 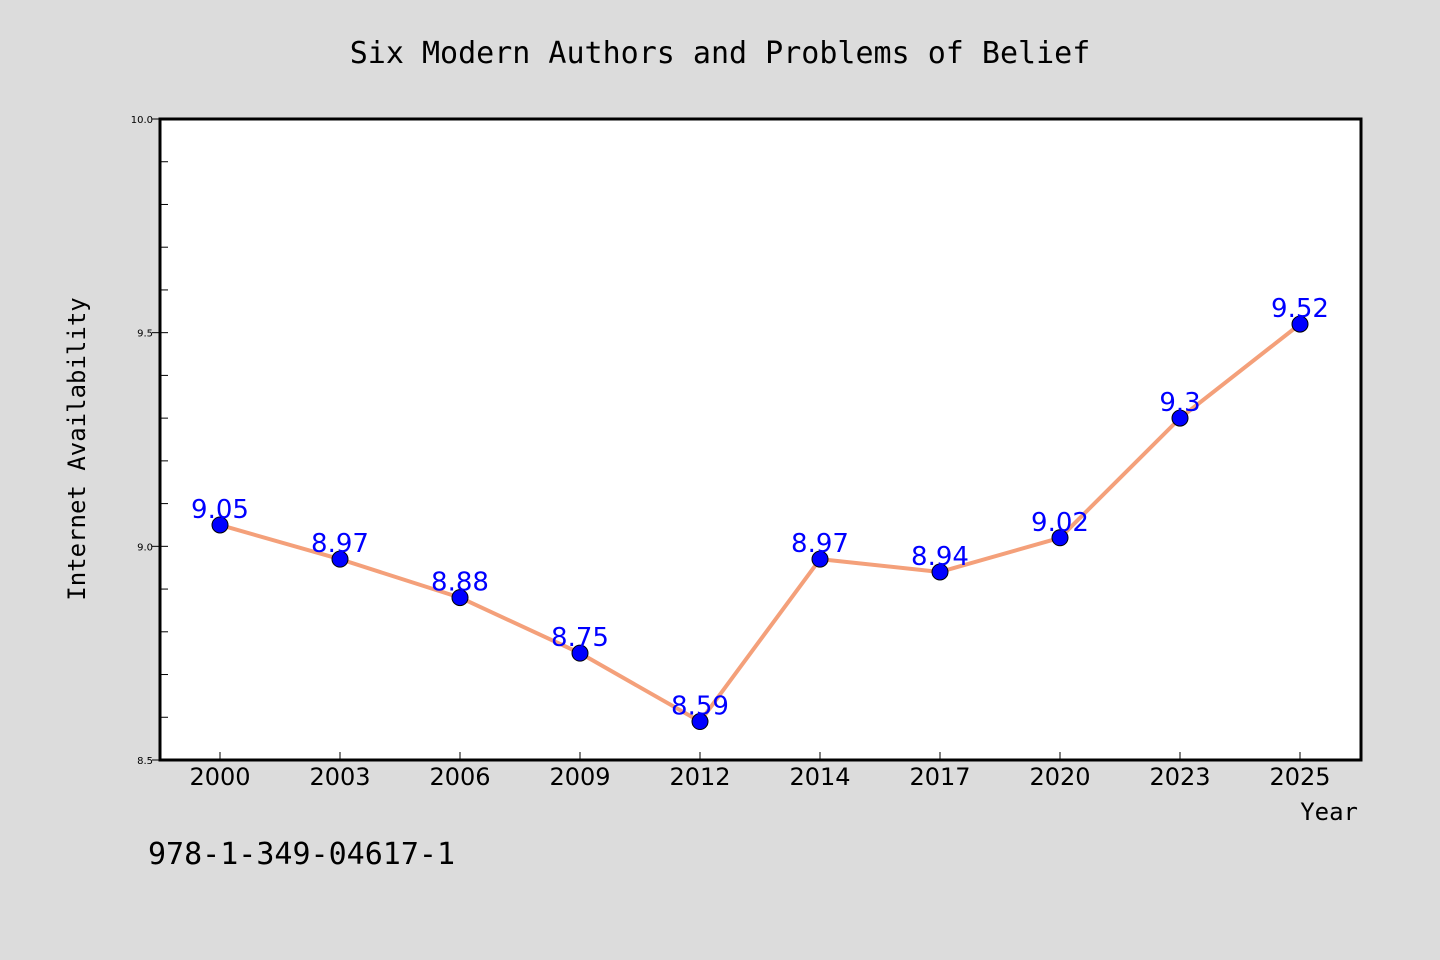 What do you see at coordinates (579, 777) in the screenshot?
I see `x-tick-label: 2009` at bounding box center [579, 777].